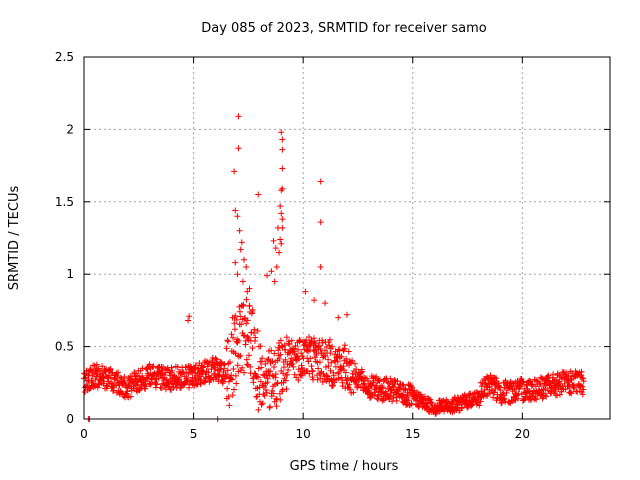  I want to click on x-tick-label: 20, so click(522, 434).